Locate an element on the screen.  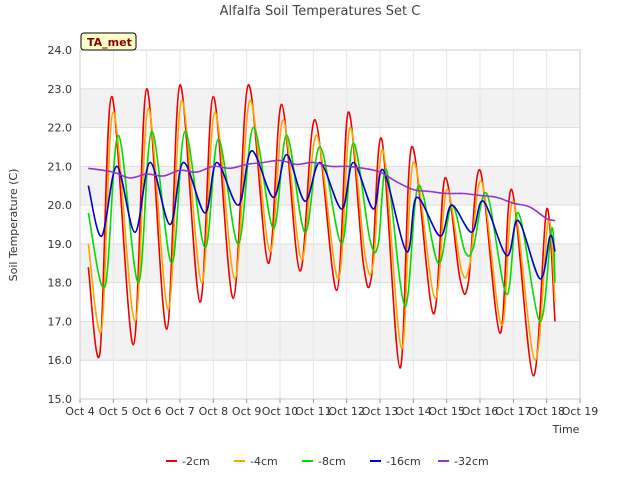
site-label-background is located at coordinates (108, 41).